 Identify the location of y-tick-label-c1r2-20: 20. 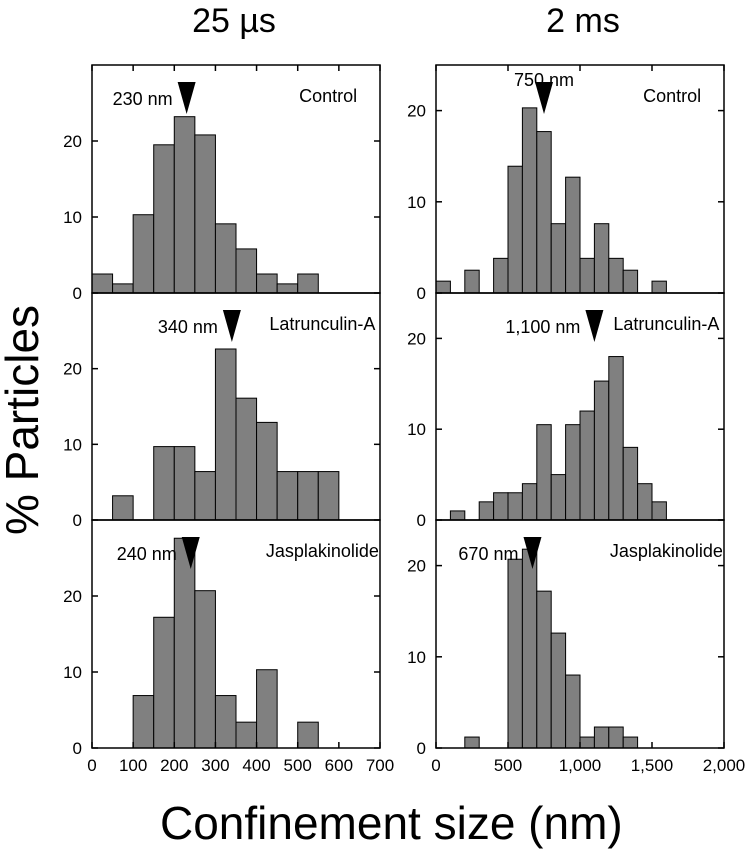
(416, 566).